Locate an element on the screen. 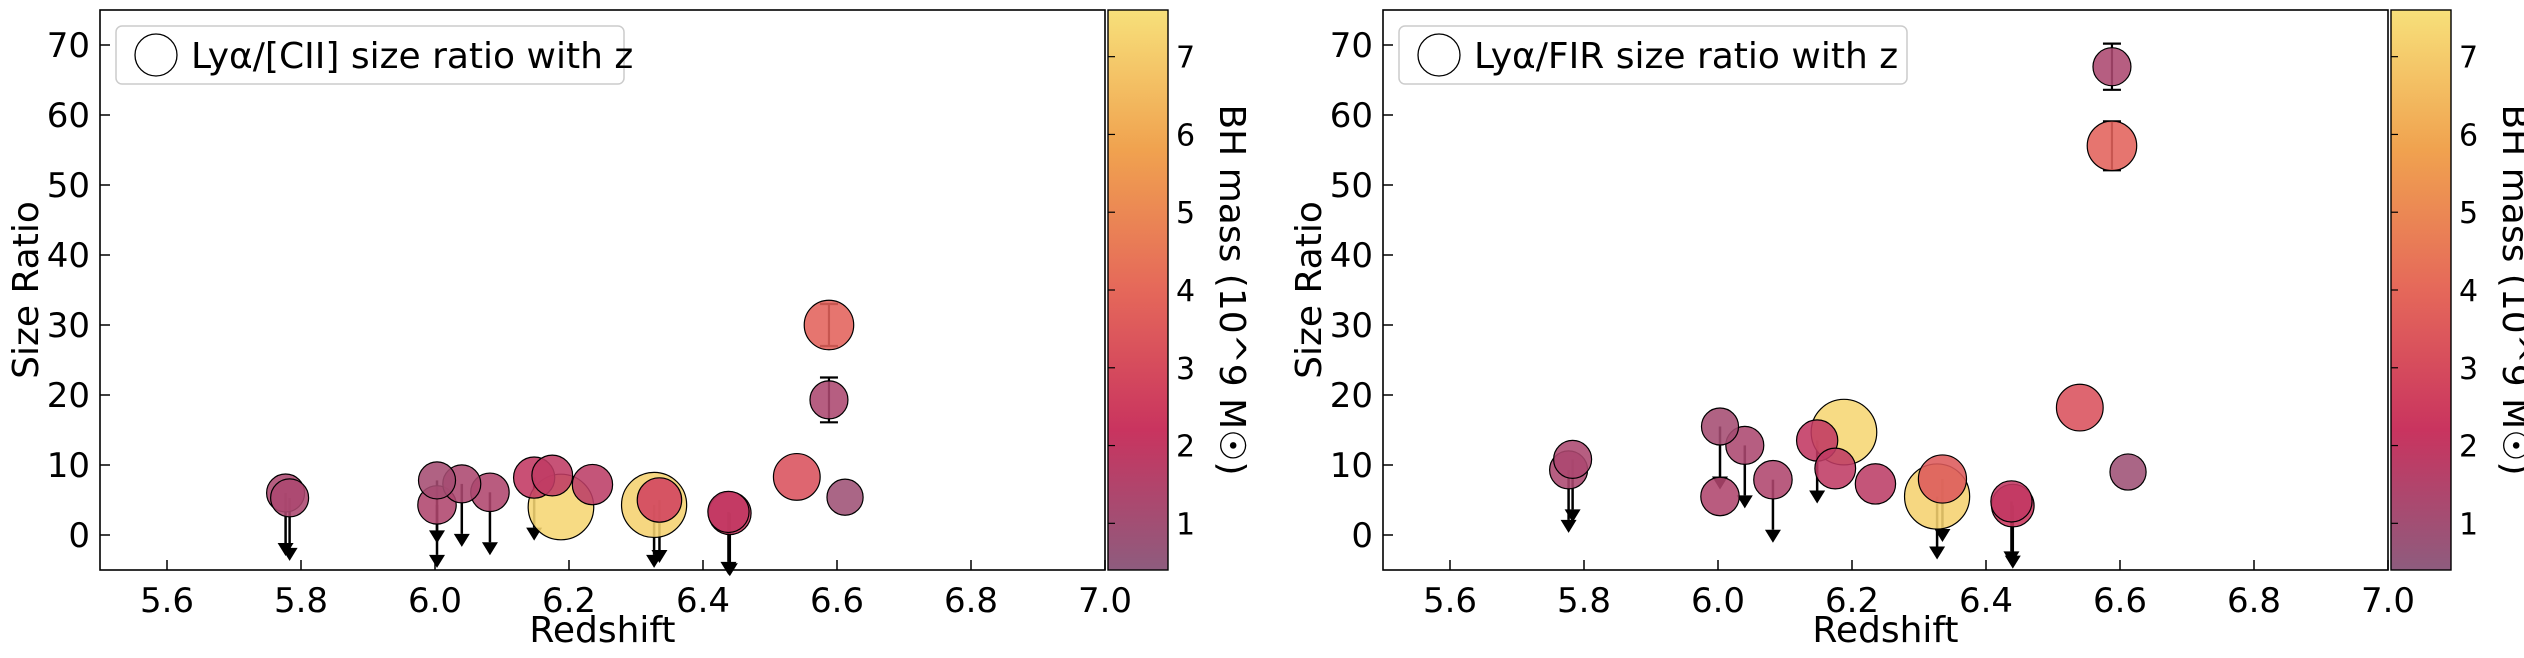  legend-label: Lyα/FIR size ratio with z is located at coordinates (1686, 56).